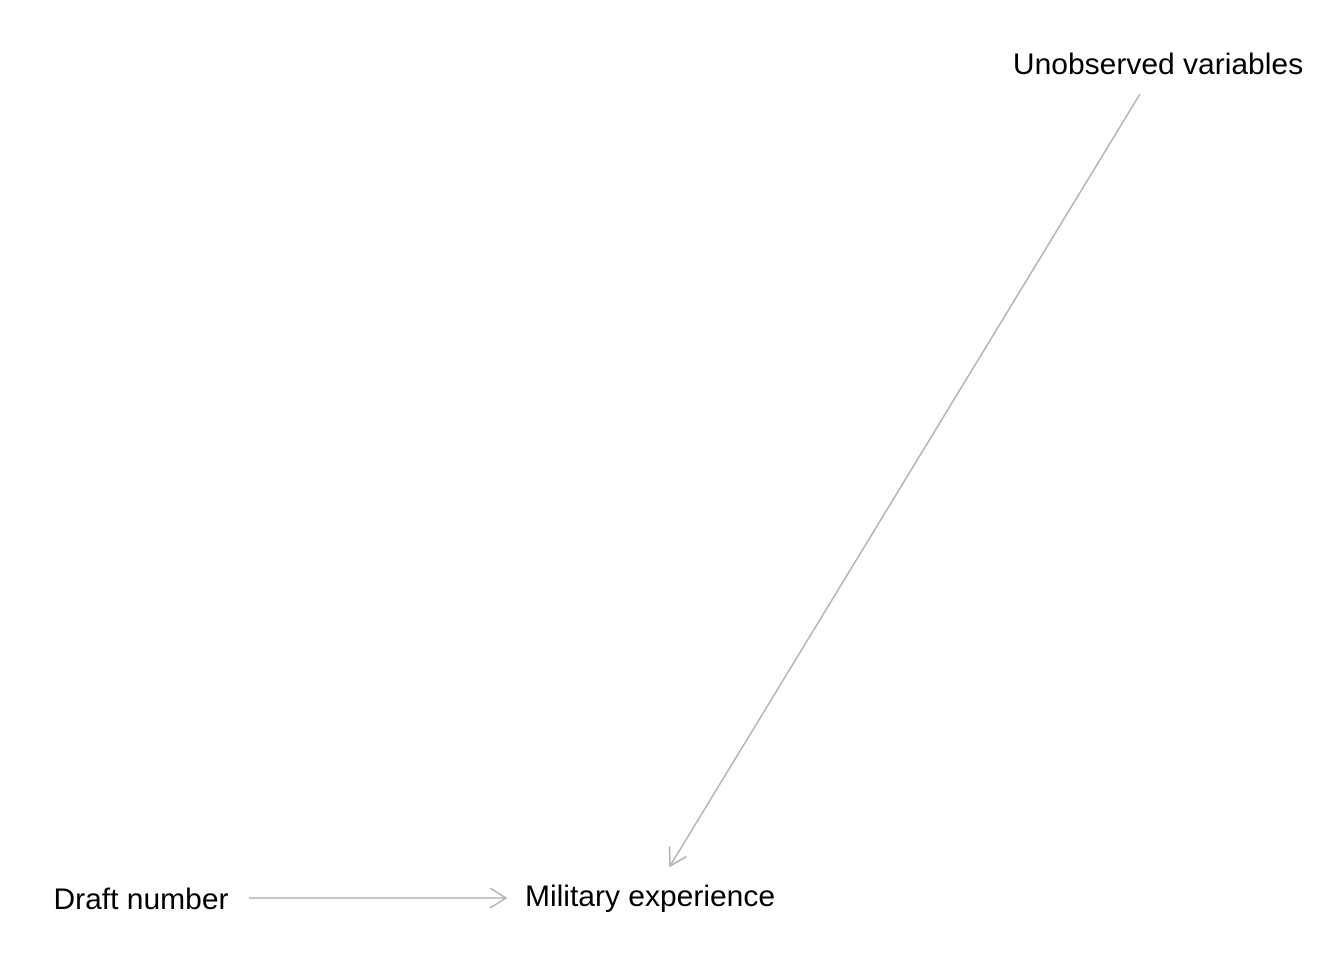 The image size is (1344, 960). Describe the element at coordinates (677, 857) in the screenshot. I see `arrowhead-military-from-unobserved` at that location.